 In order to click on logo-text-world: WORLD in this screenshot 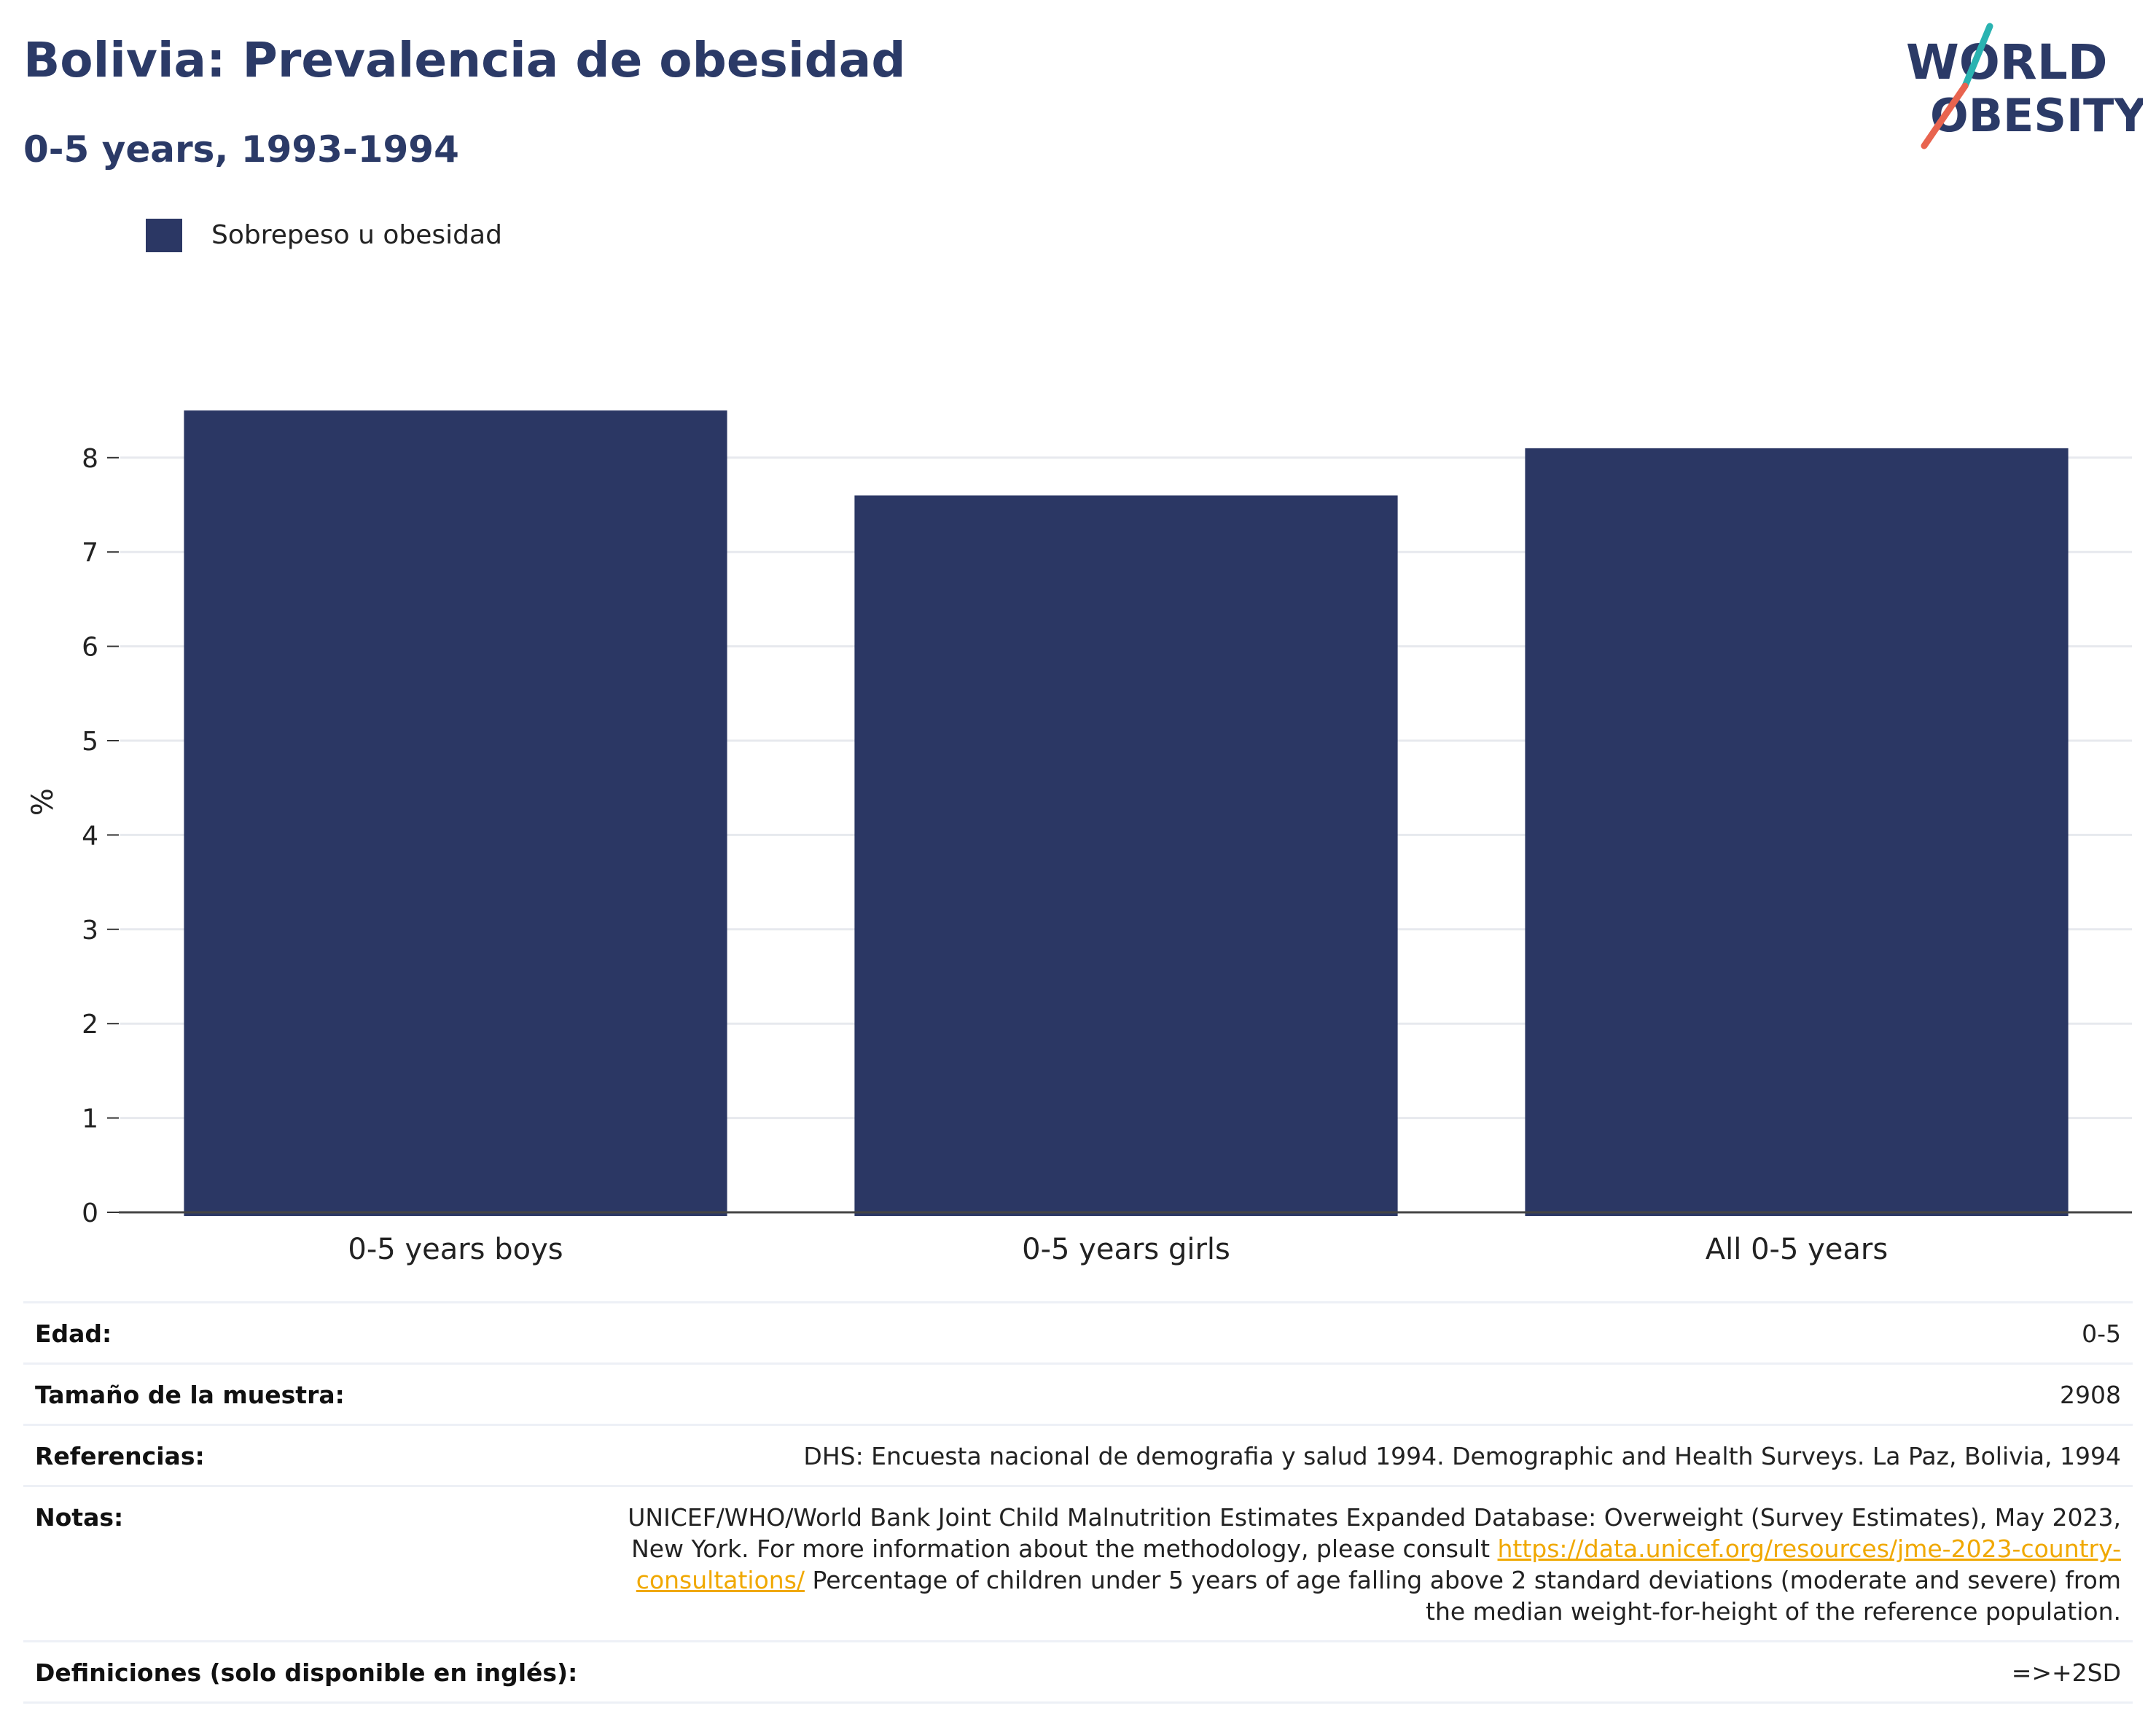, I will do `click(2007, 62)`.